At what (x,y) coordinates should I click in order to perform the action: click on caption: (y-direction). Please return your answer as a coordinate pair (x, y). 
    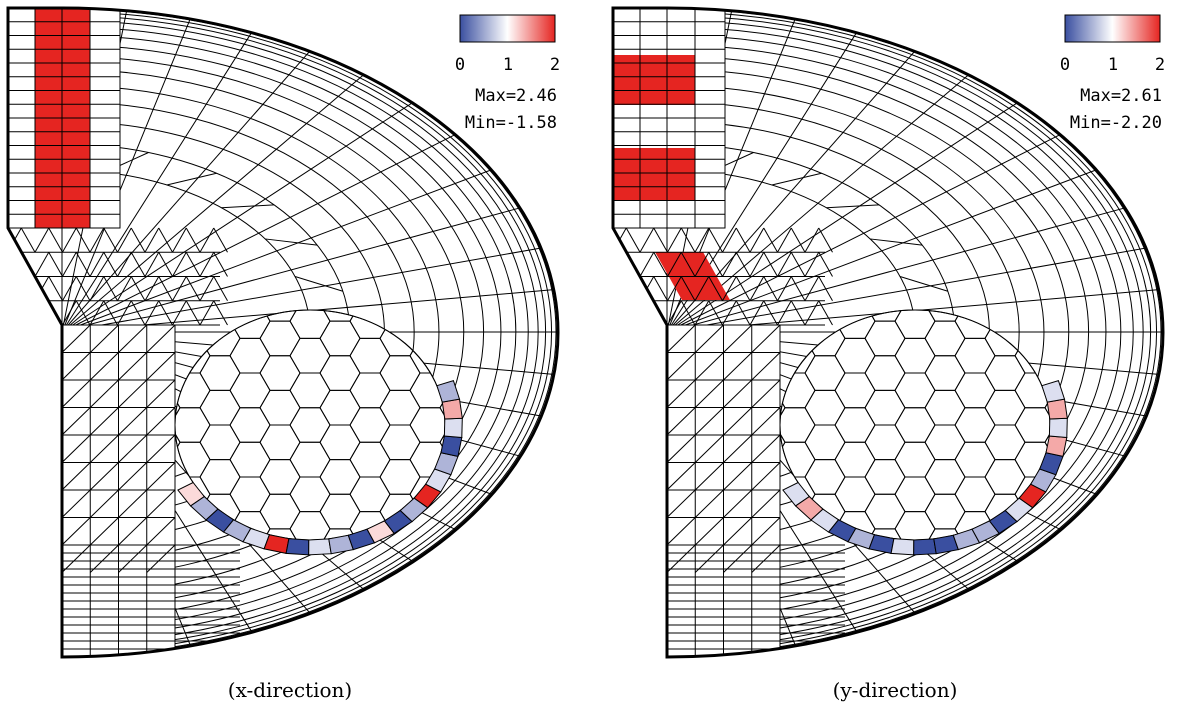
    Looking at the image, I should click on (895, 690).